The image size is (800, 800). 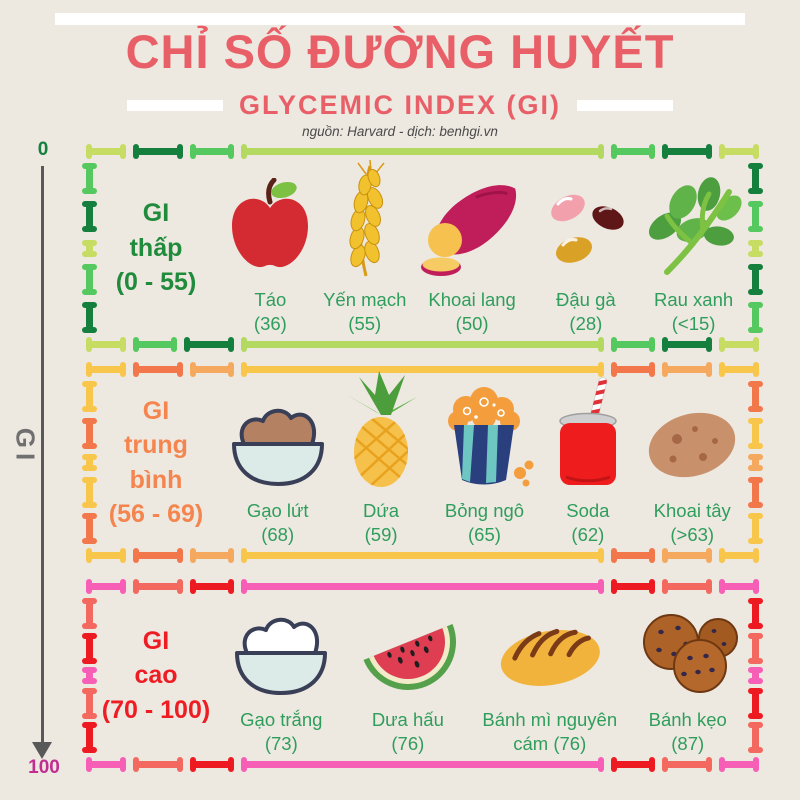 I want to click on food-name: Bánh kẹo, so click(x=687, y=719).